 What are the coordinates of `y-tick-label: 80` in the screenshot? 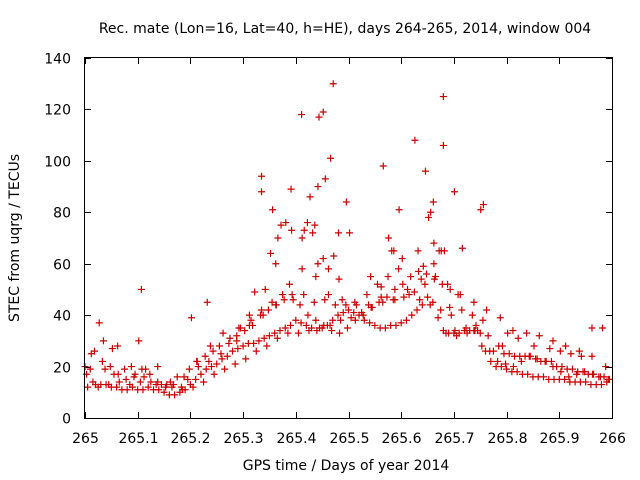 It's located at (62, 214).